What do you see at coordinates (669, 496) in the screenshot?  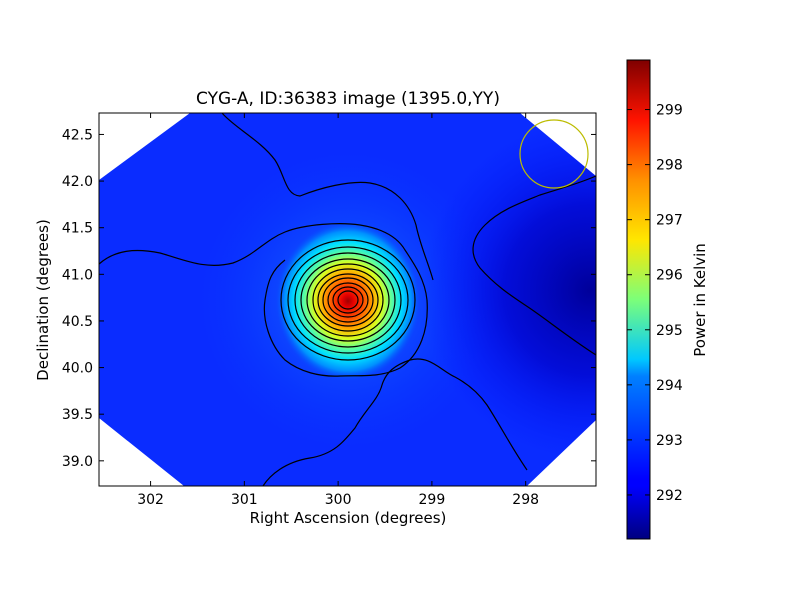 I see `colorbar-tick-label: 292` at bounding box center [669, 496].